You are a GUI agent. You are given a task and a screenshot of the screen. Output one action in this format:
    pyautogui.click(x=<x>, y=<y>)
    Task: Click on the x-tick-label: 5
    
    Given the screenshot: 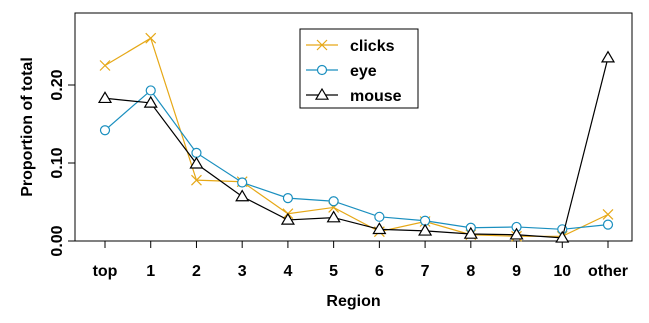 What is the action you would take?
    pyautogui.click(x=333, y=271)
    